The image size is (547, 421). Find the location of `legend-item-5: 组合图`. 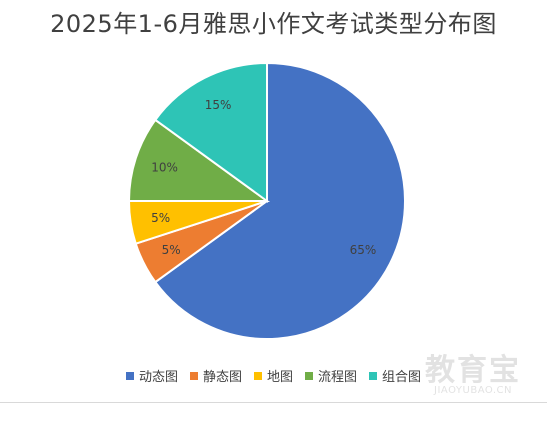

legend-item-5: 组合图 is located at coordinates (395, 375).